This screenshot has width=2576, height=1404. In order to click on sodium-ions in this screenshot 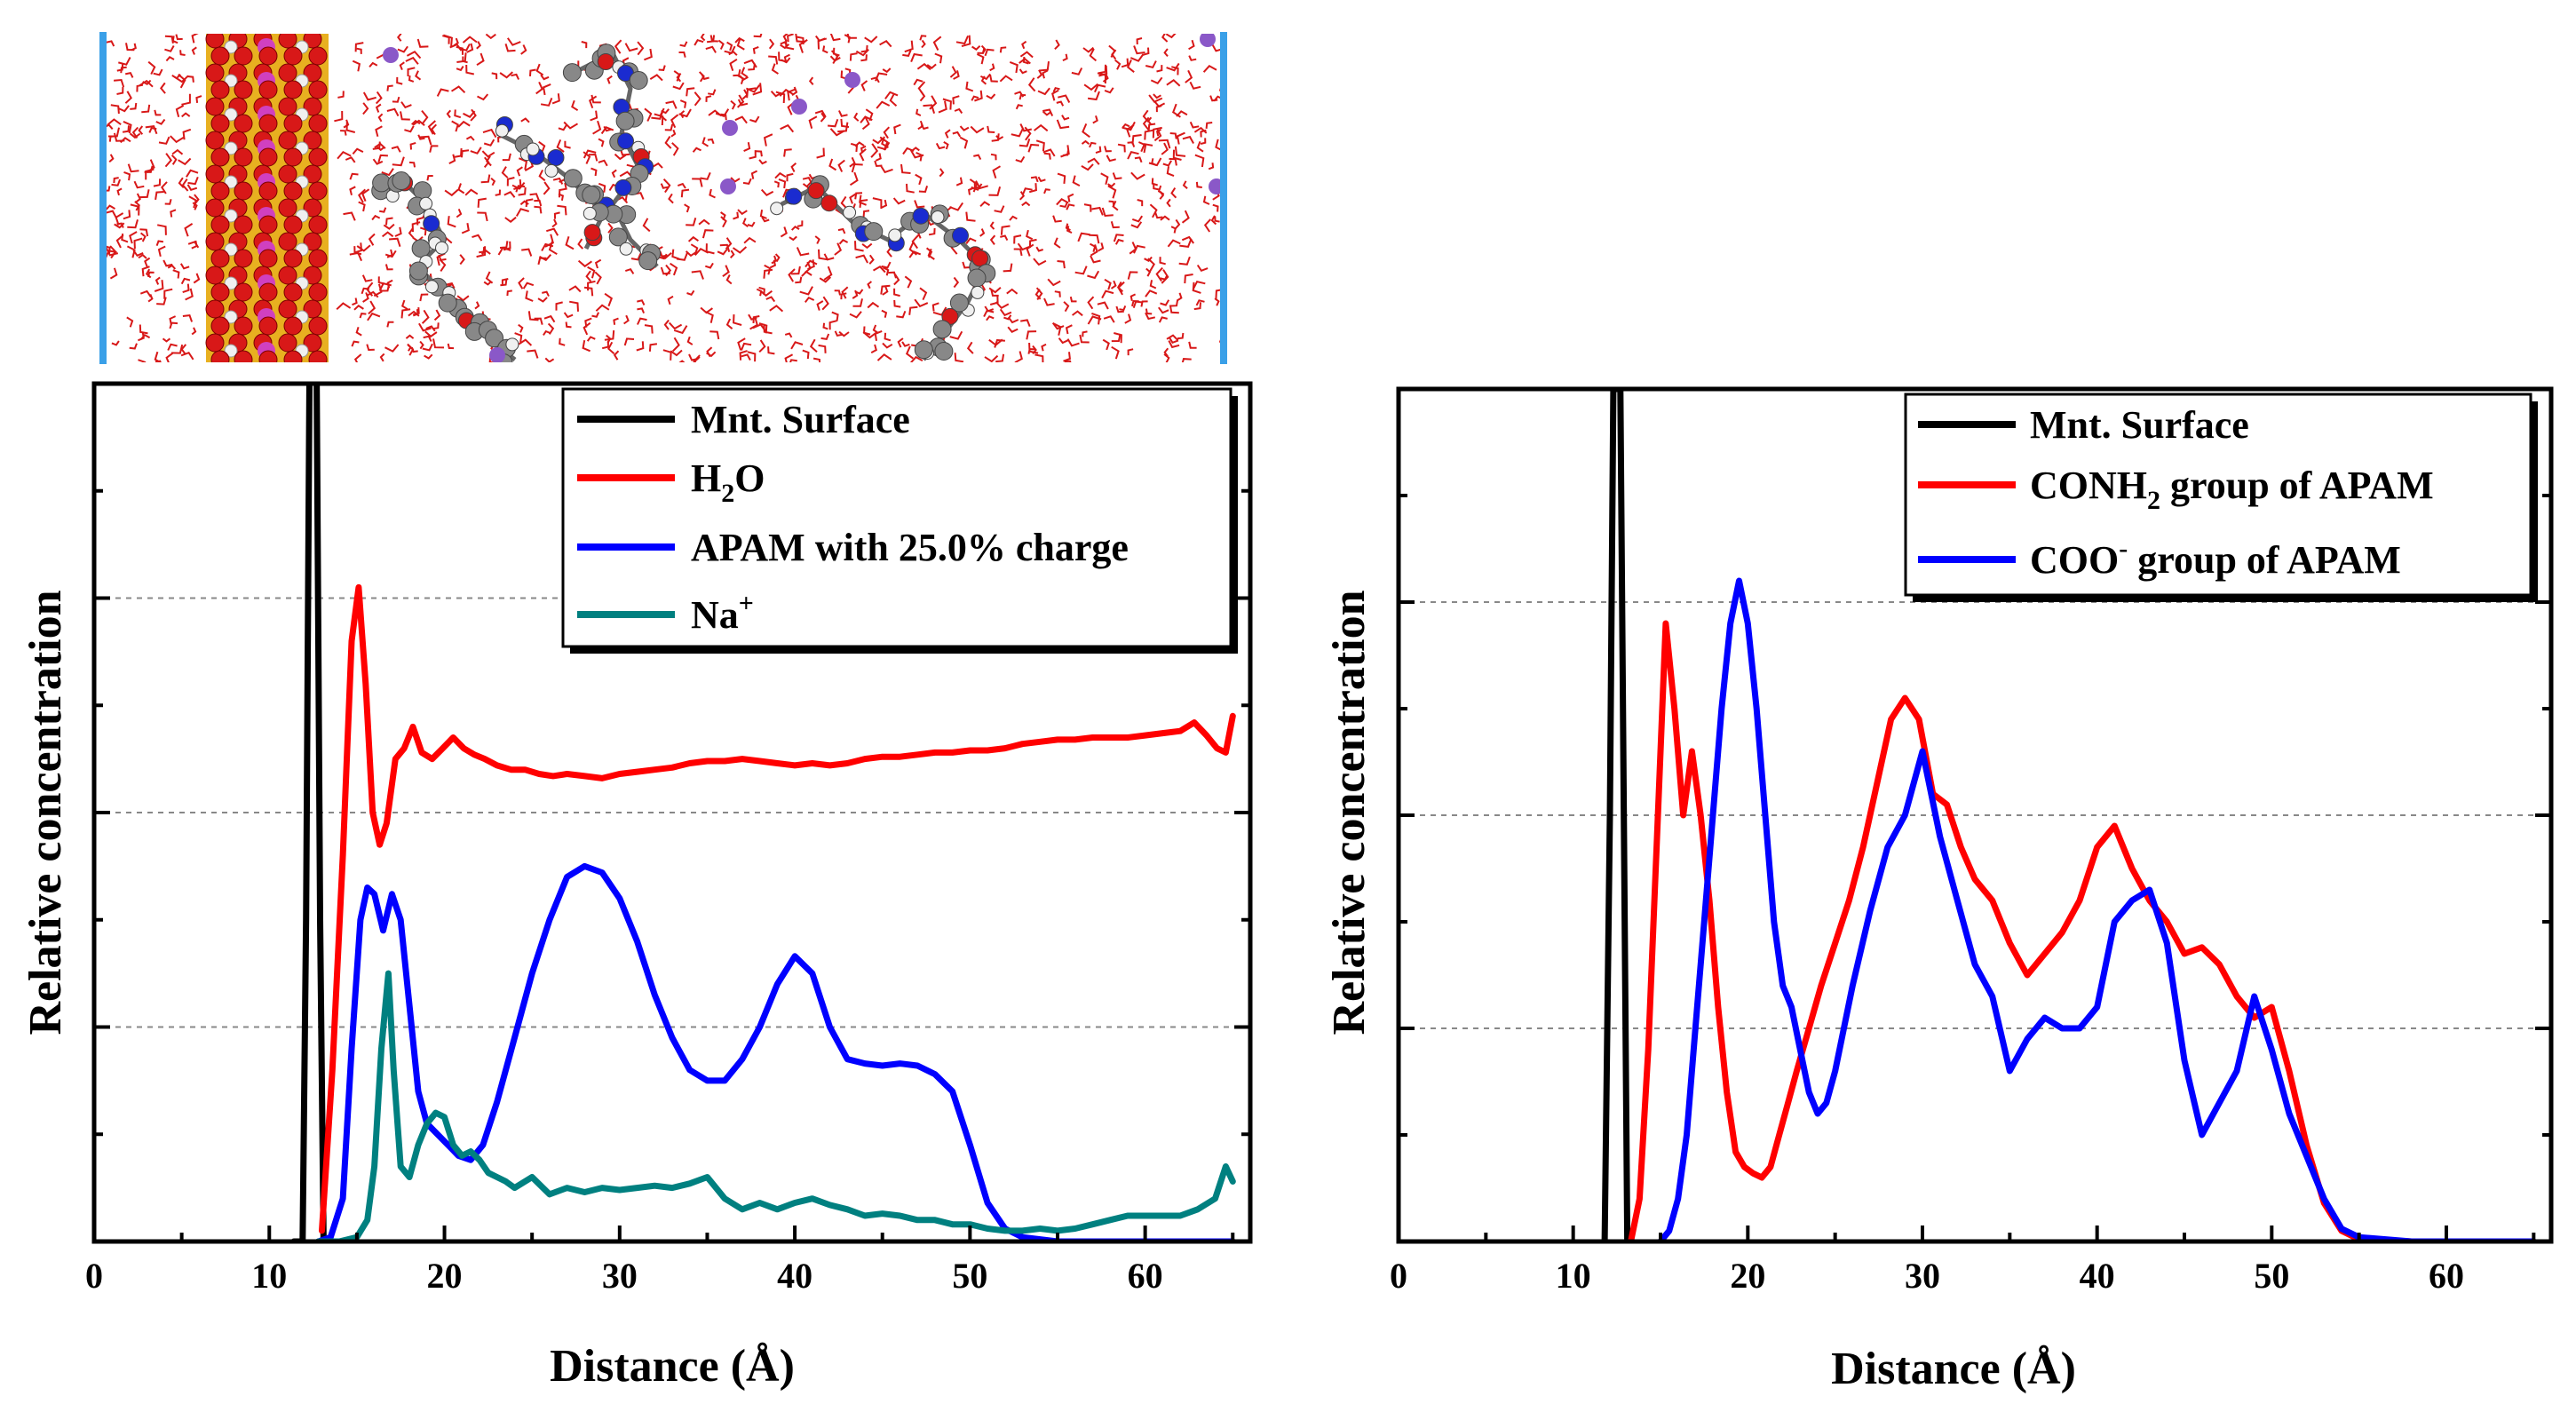, I will do `click(804, 198)`.